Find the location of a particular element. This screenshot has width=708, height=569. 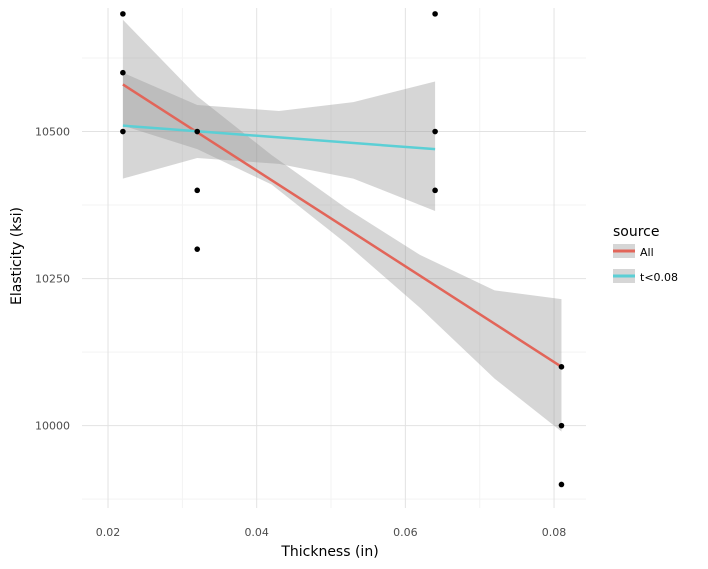

legend-entry-t-lt-0-08: t<0.08 is located at coordinates (645, 276).